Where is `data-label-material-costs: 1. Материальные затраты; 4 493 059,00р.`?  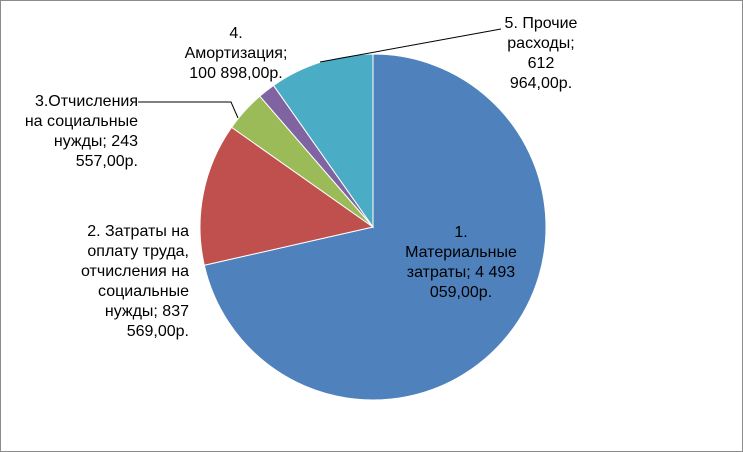 data-label-material-costs: 1. Материальные затраты; 4 493 059,00р. is located at coordinates (461, 262).